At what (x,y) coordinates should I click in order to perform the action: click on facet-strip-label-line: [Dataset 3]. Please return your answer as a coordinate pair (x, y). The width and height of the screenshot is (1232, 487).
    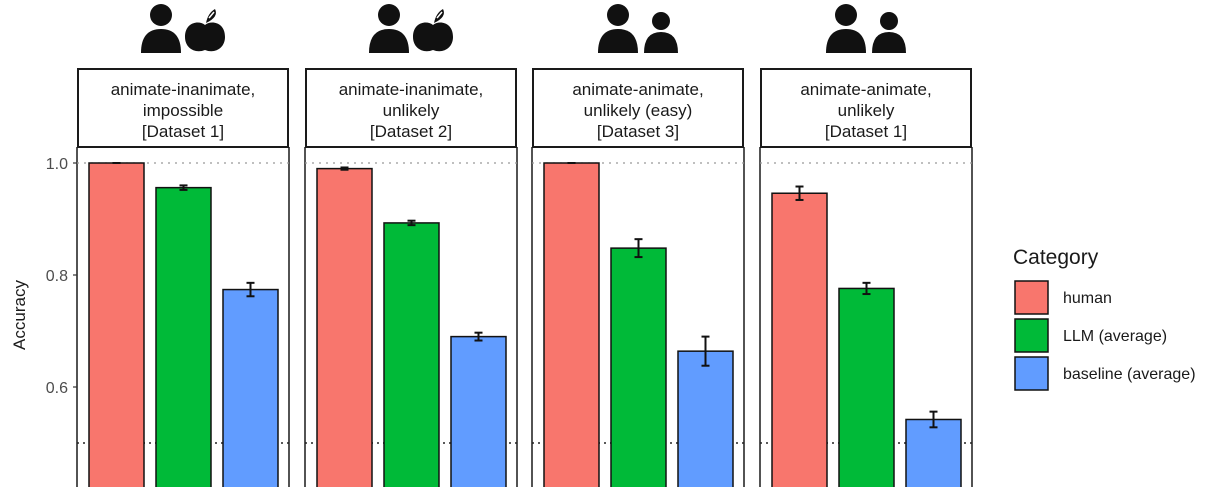
    Looking at the image, I should click on (638, 131).